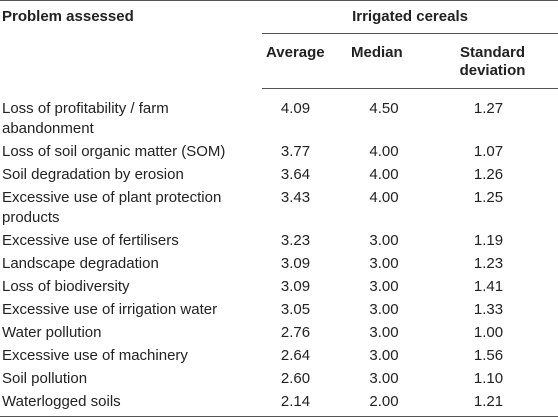  What do you see at coordinates (295, 197) in the screenshot?
I see `average-cell: 3.43` at bounding box center [295, 197].